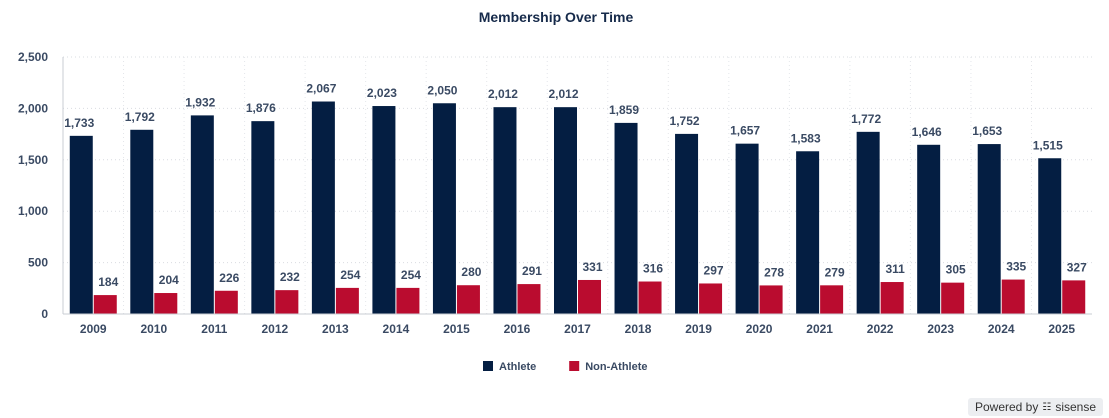 The height and width of the screenshot is (418, 1109). I want to click on legend-swatch-non-athlete, so click(574, 366).